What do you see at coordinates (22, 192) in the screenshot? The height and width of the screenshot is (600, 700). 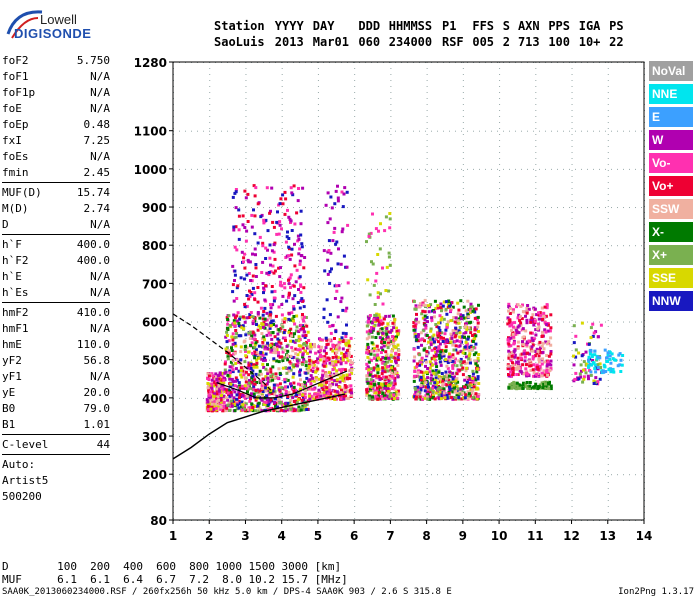 I see `param-name: MUF(D)` at bounding box center [22, 192].